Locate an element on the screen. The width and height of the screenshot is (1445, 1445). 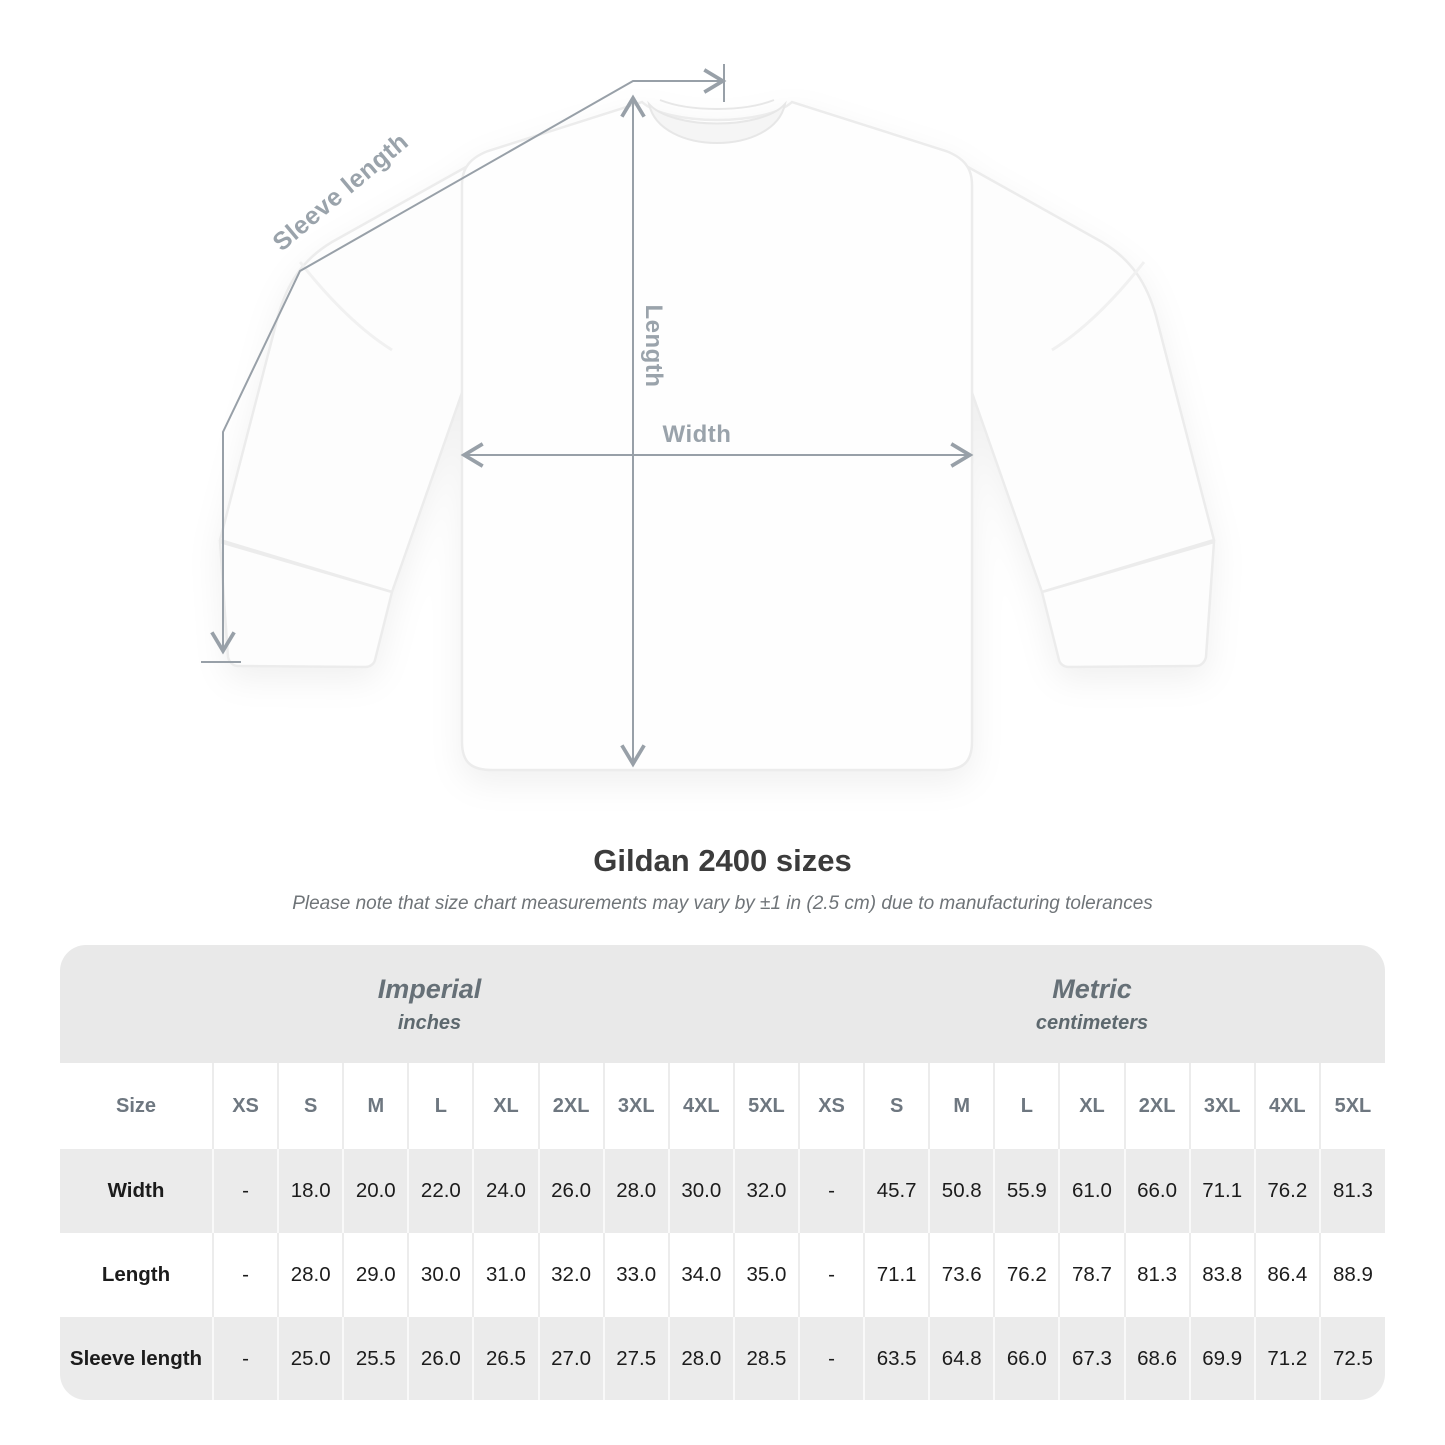
cell: 69.9 is located at coordinates (1221, 1358).